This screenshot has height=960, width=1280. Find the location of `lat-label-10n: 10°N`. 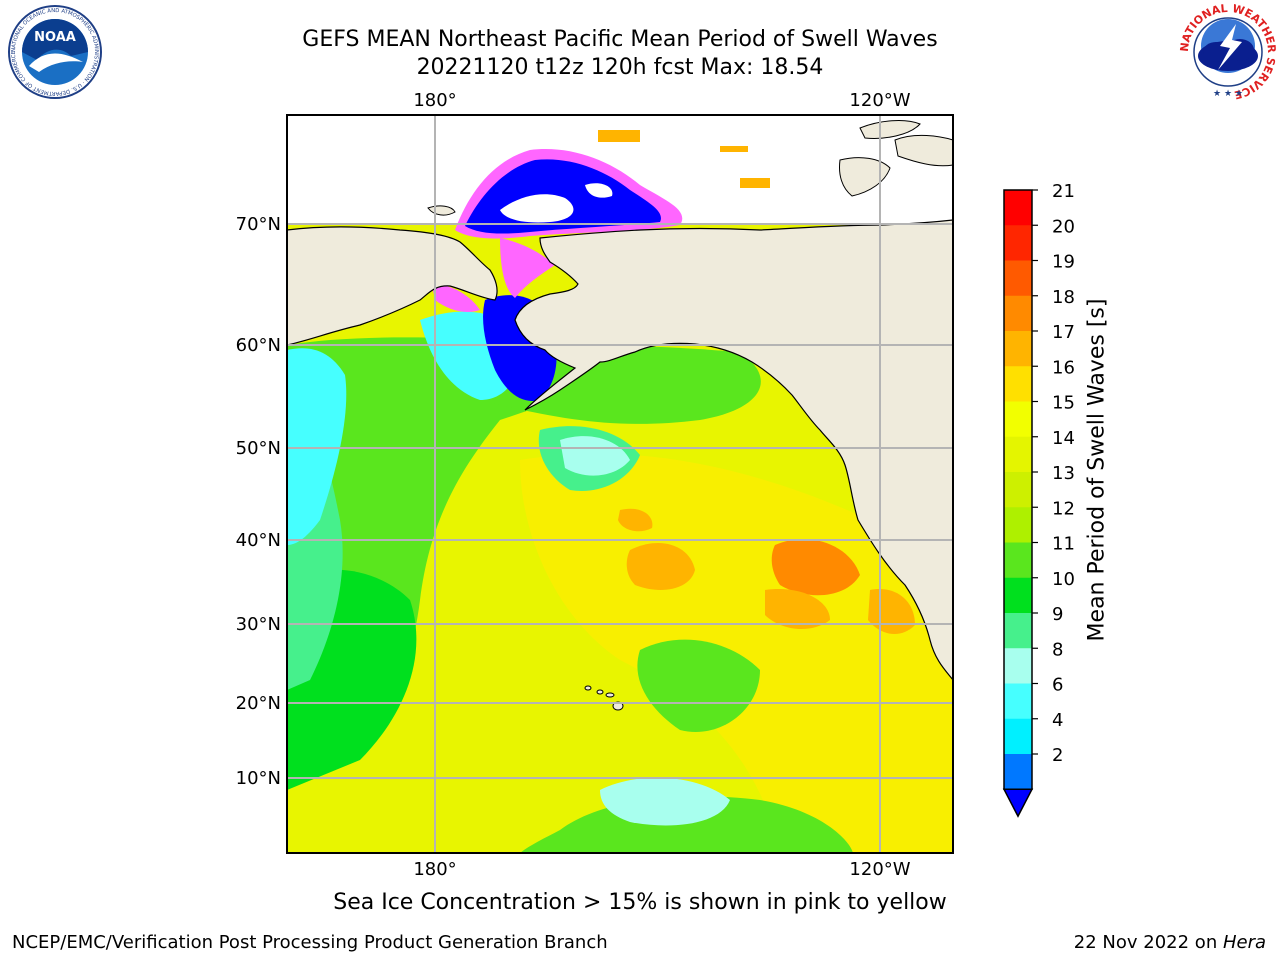

lat-label-10n: 10°N is located at coordinates (258, 778).